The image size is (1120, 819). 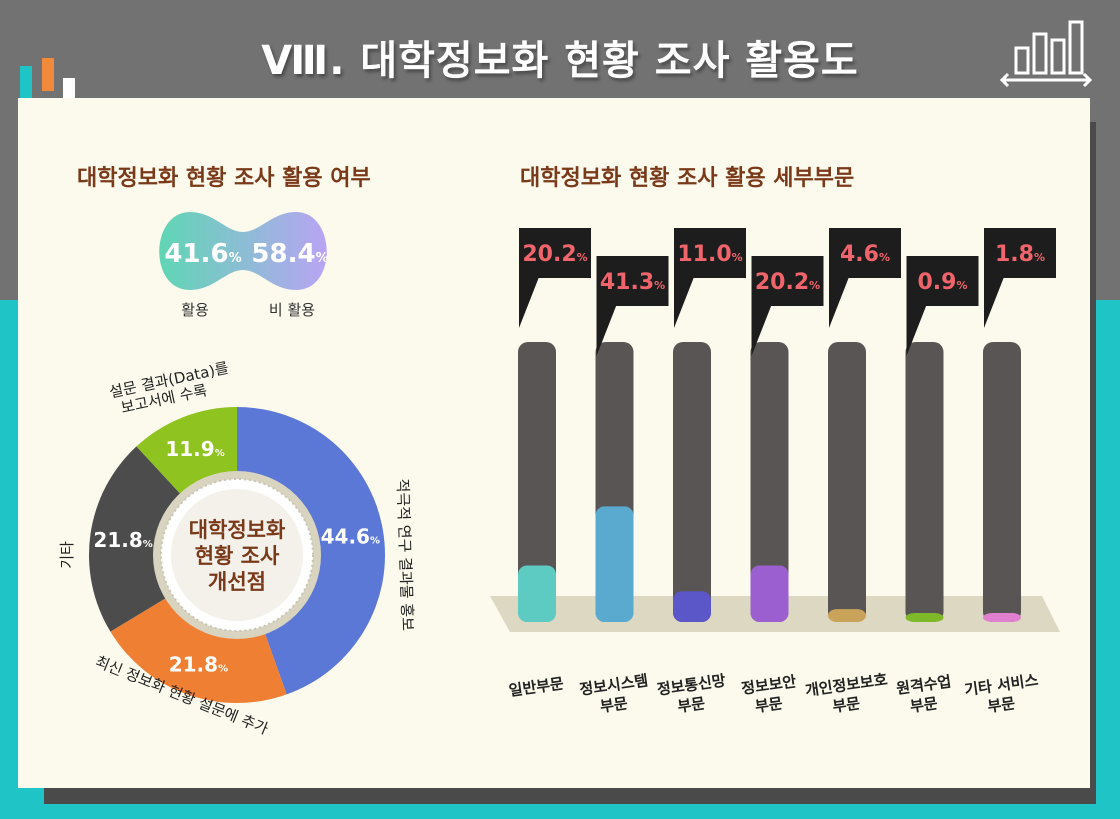 I want to click on usage-pill-shape, so click(x=243, y=251).